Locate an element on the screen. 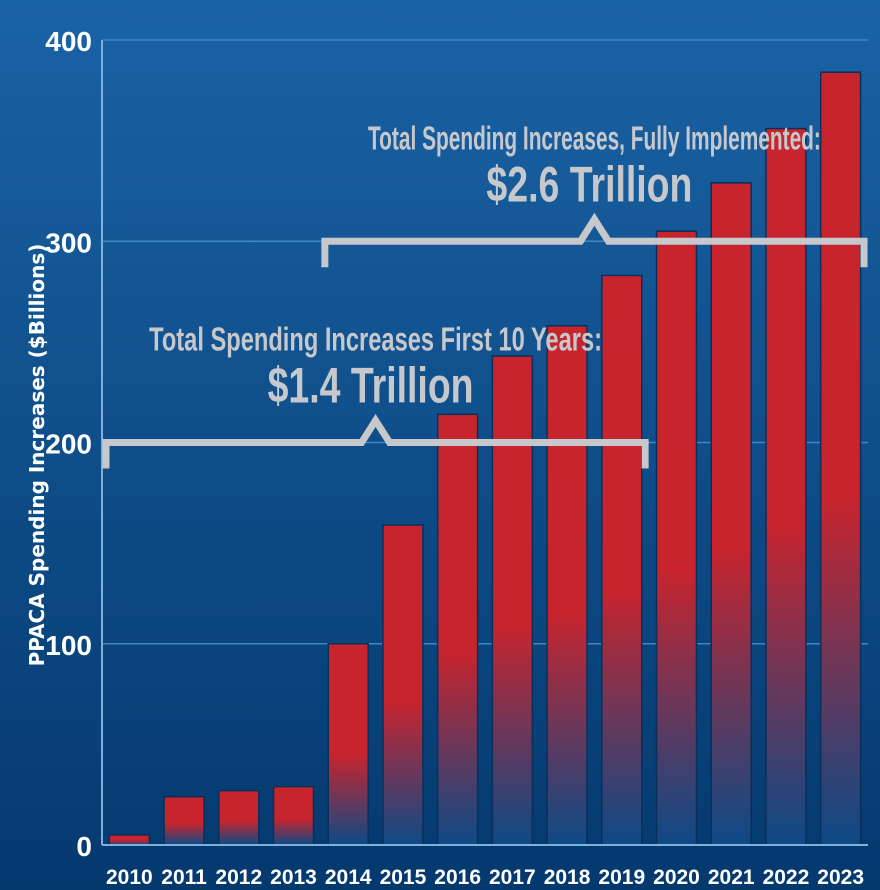 This screenshot has width=880, height=890. y-tick-label: 100 is located at coordinates (68, 645).